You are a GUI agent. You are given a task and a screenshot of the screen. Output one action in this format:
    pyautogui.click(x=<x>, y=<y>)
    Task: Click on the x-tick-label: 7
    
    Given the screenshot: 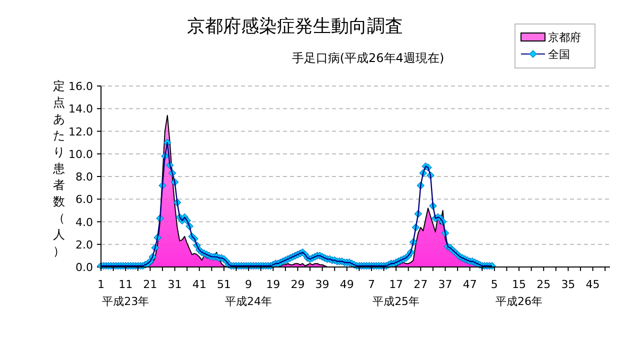 What is the action you would take?
    pyautogui.click(x=371, y=284)
    